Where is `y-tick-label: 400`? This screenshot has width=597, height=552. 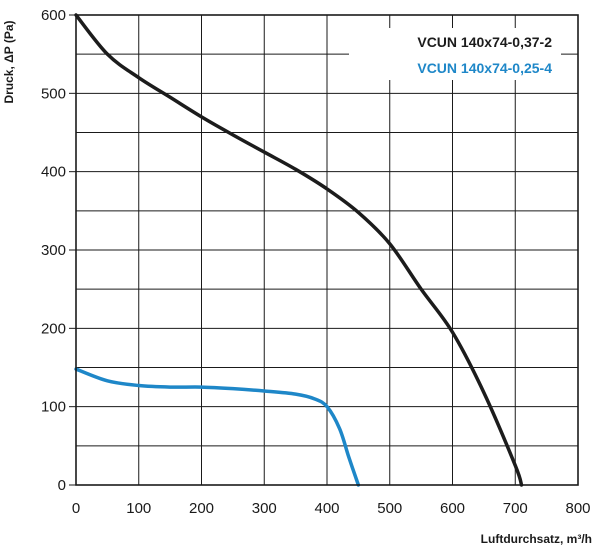 y-tick-label: 400 is located at coordinates (53, 172).